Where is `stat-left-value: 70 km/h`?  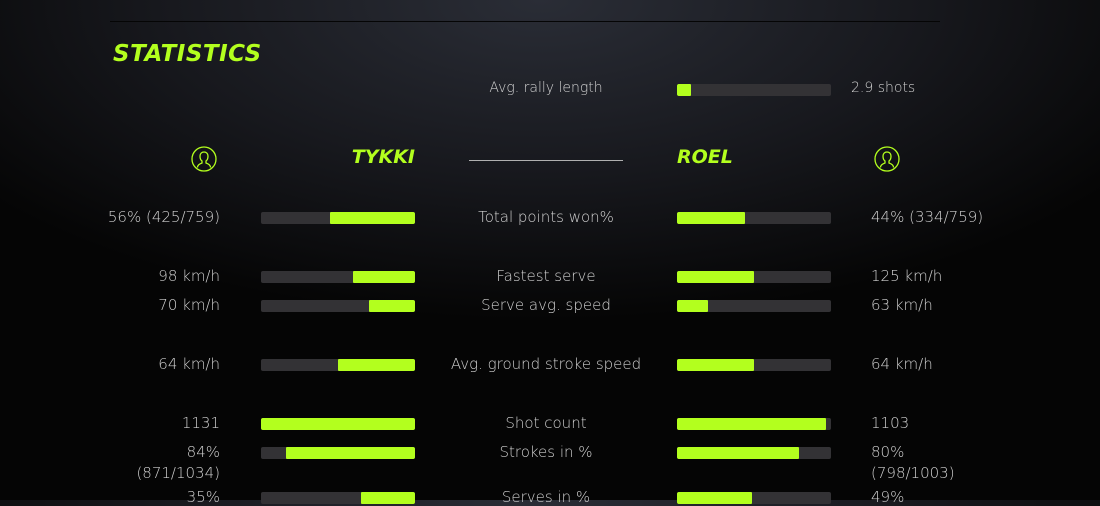
stat-left-value: 70 km/h is located at coordinates (189, 305).